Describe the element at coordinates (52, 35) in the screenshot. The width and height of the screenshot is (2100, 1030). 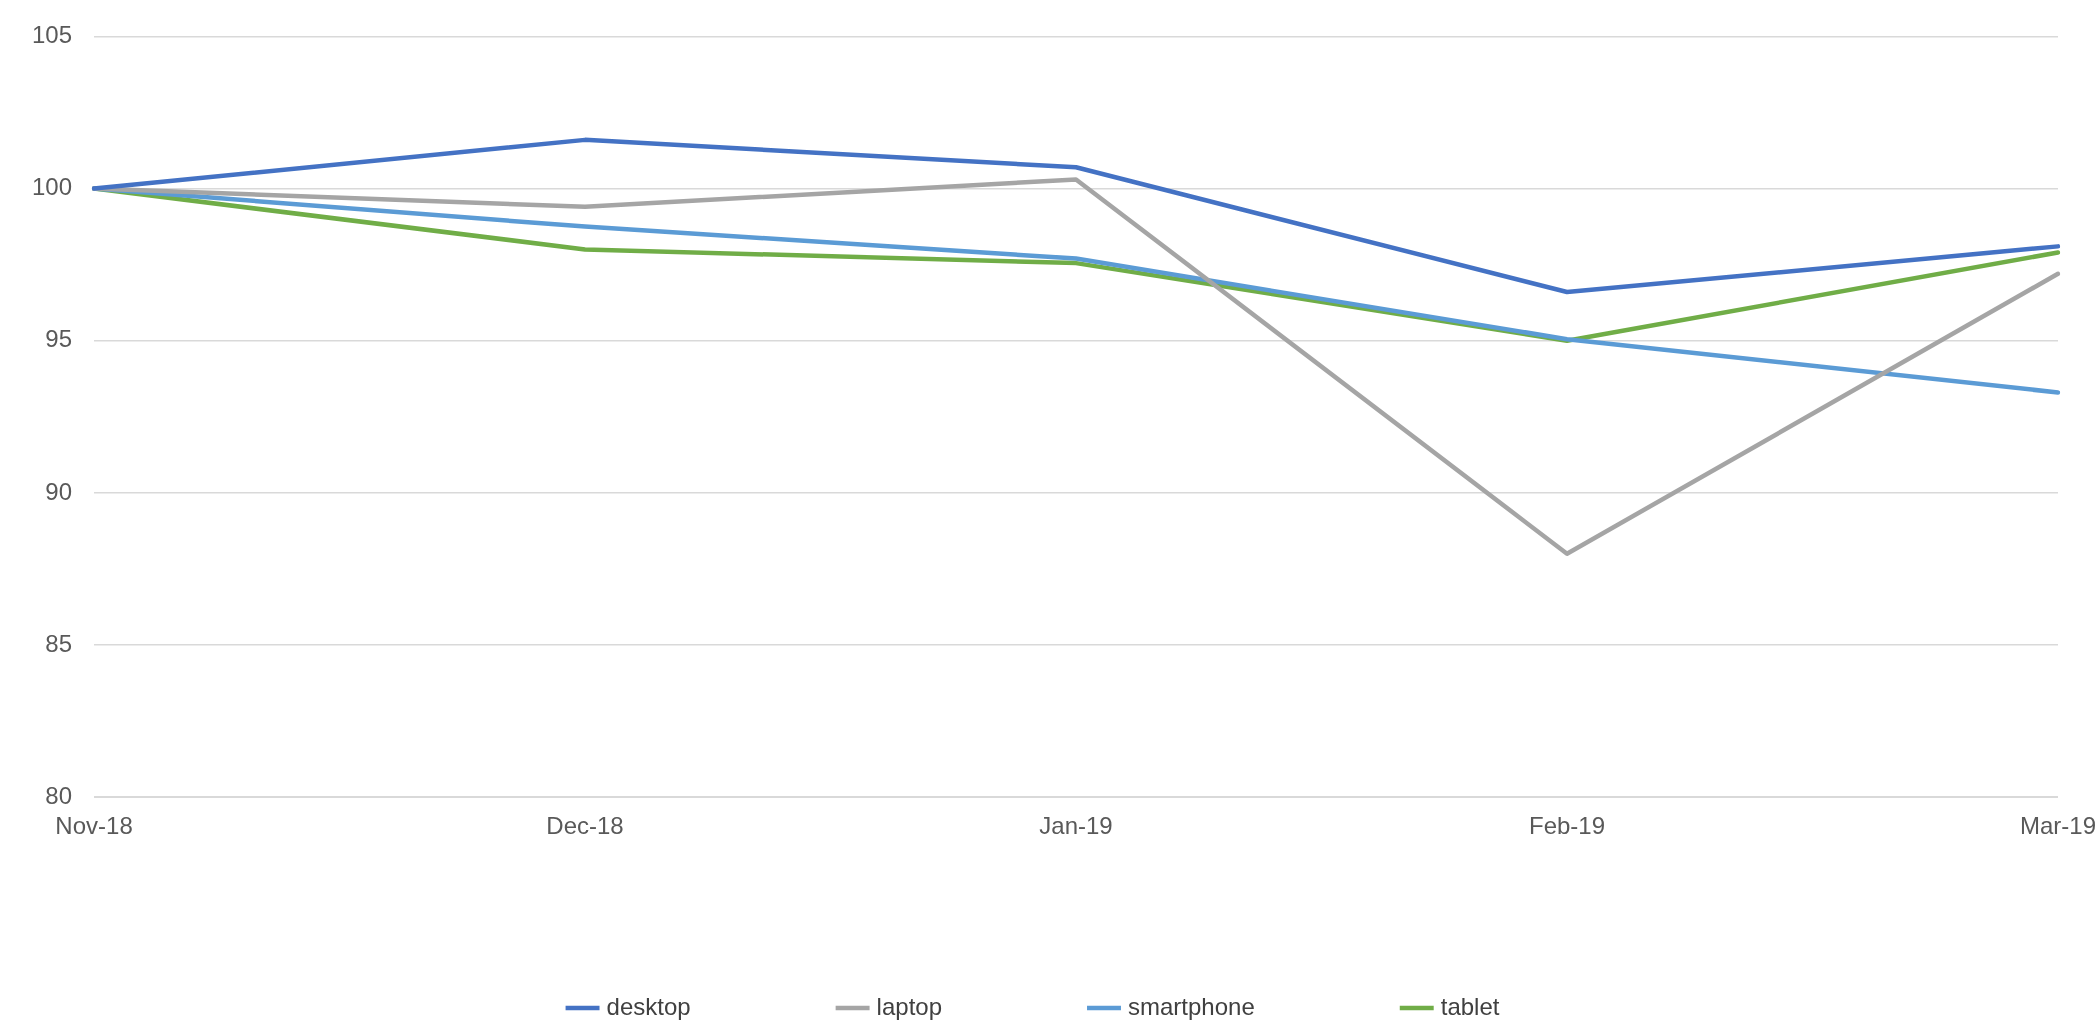
I see `y-tick-label: 105` at that location.